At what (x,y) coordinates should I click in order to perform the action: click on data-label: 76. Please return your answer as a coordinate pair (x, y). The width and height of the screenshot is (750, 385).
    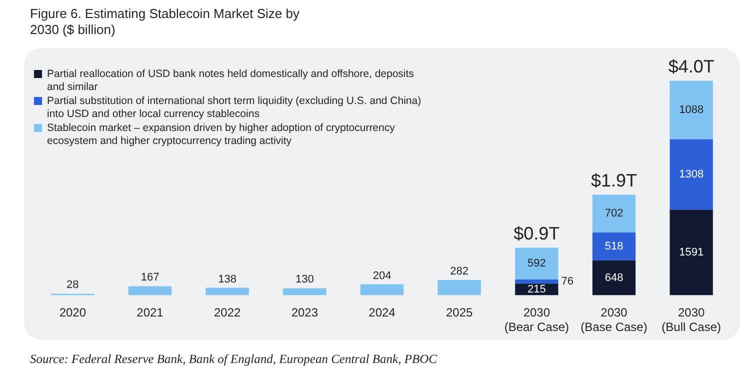
    Looking at the image, I should click on (567, 282).